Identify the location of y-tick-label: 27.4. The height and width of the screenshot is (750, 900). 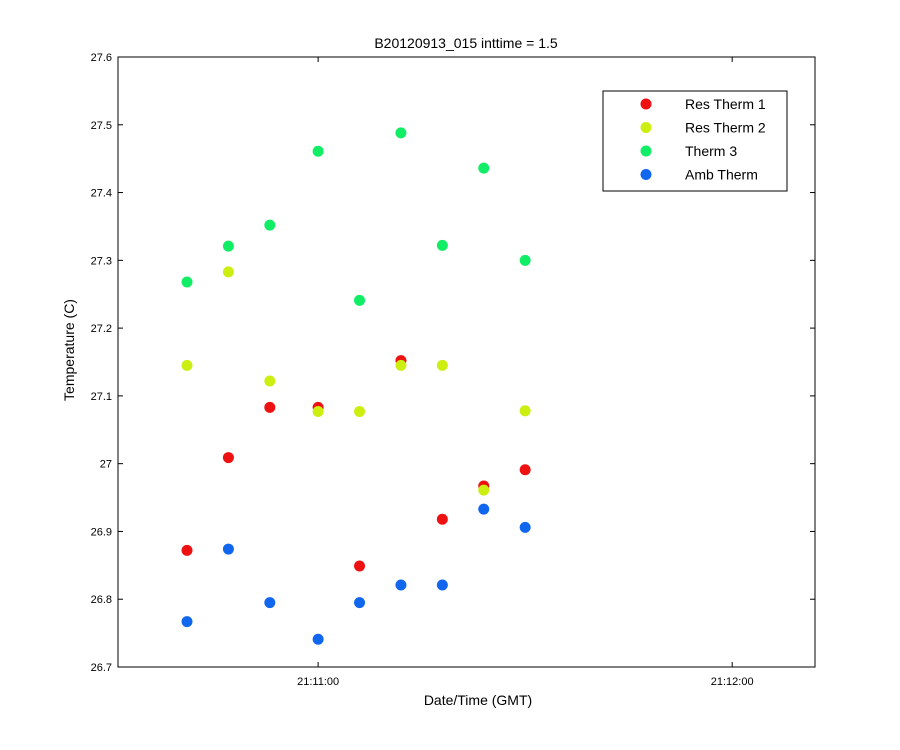
(101, 194).